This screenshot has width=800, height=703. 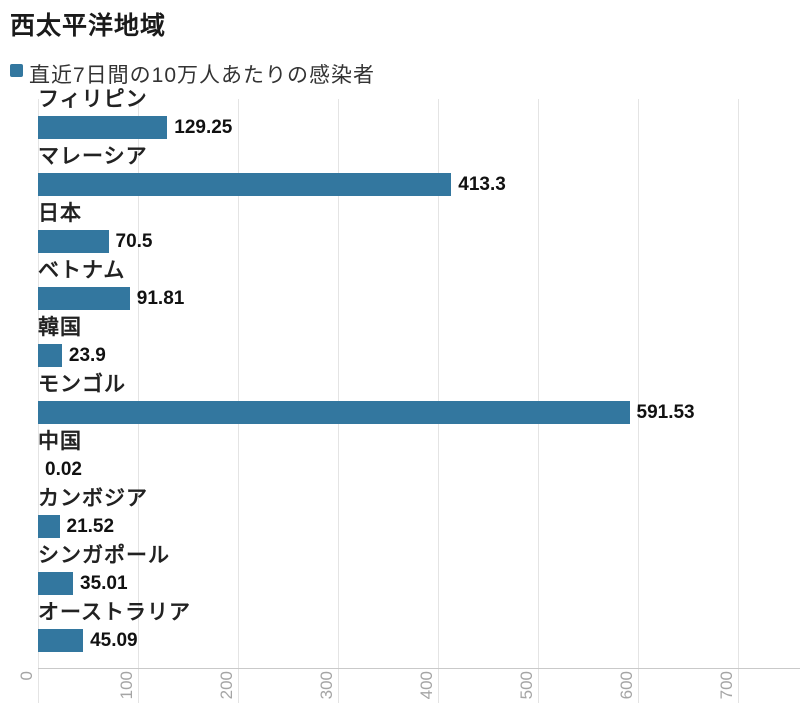 What do you see at coordinates (104, 555) in the screenshot?
I see `category-label: シンガポール` at bounding box center [104, 555].